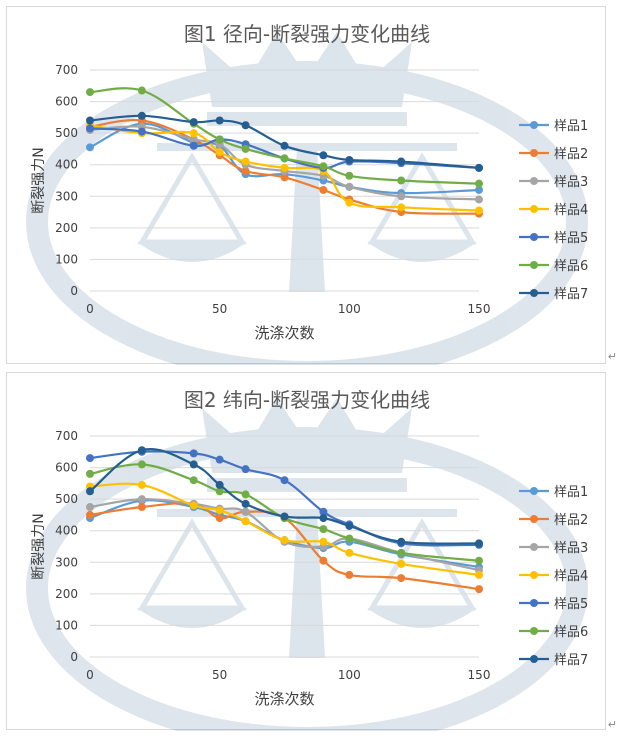  What do you see at coordinates (612, 356) in the screenshot?
I see `paragraph-mark-1: ↵` at bounding box center [612, 356].